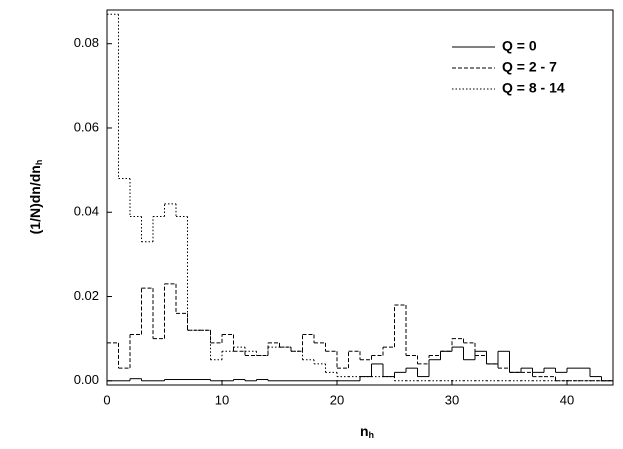 The height and width of the screenshot is (449, 623). I want to click on y-axis-label: (1/N)dn/dnh, so click(36, 197).